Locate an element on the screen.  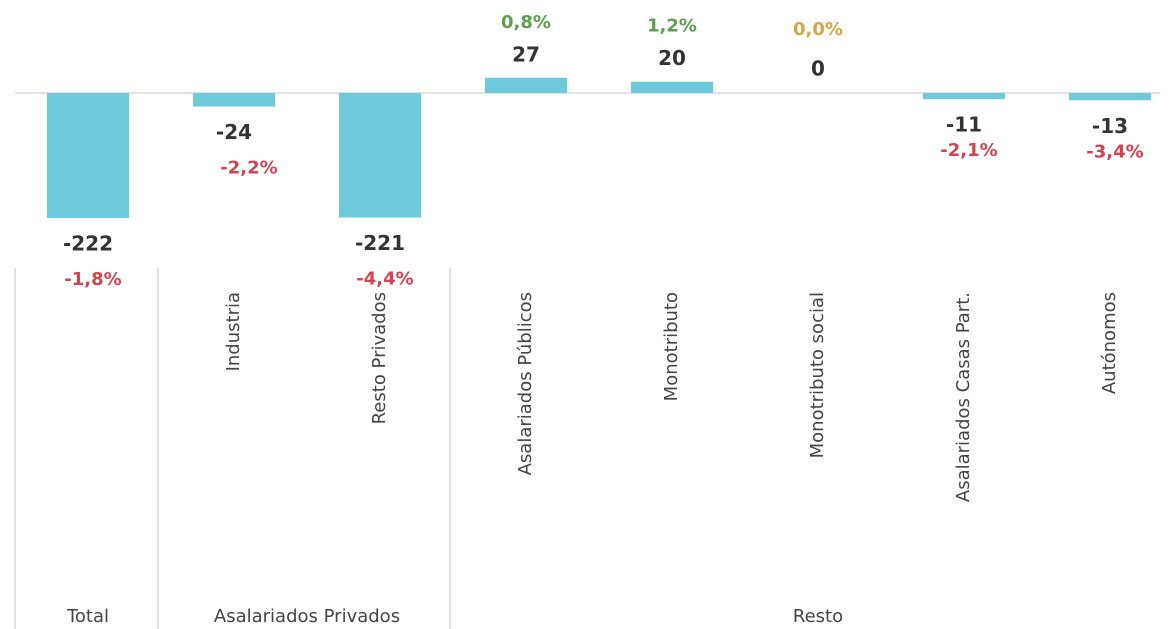
value-label: 0 is located at coordinates (818, 68).